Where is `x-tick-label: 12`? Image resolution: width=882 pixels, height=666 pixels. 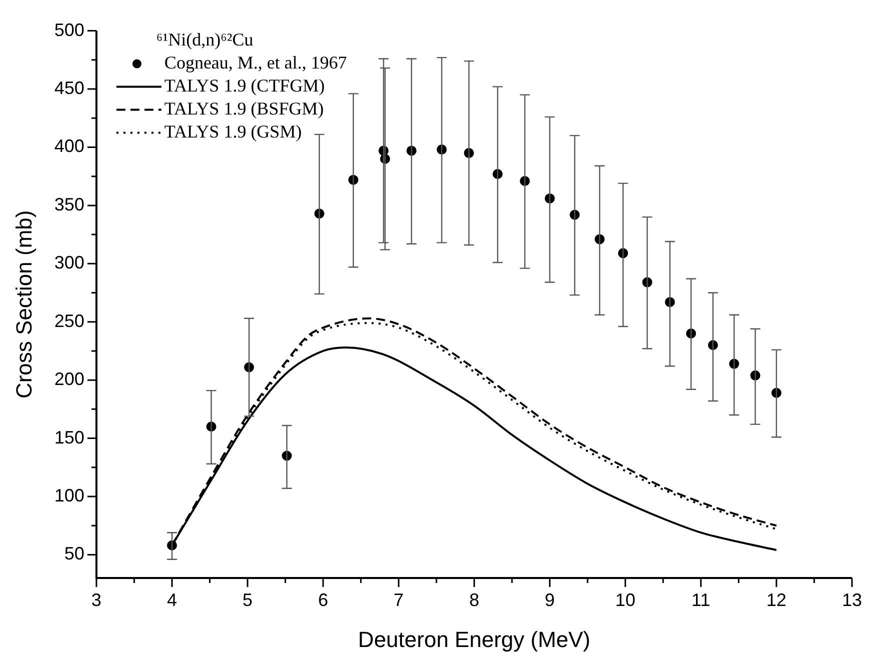
x-tick-label: 12 is located at coordinates (776, 600).